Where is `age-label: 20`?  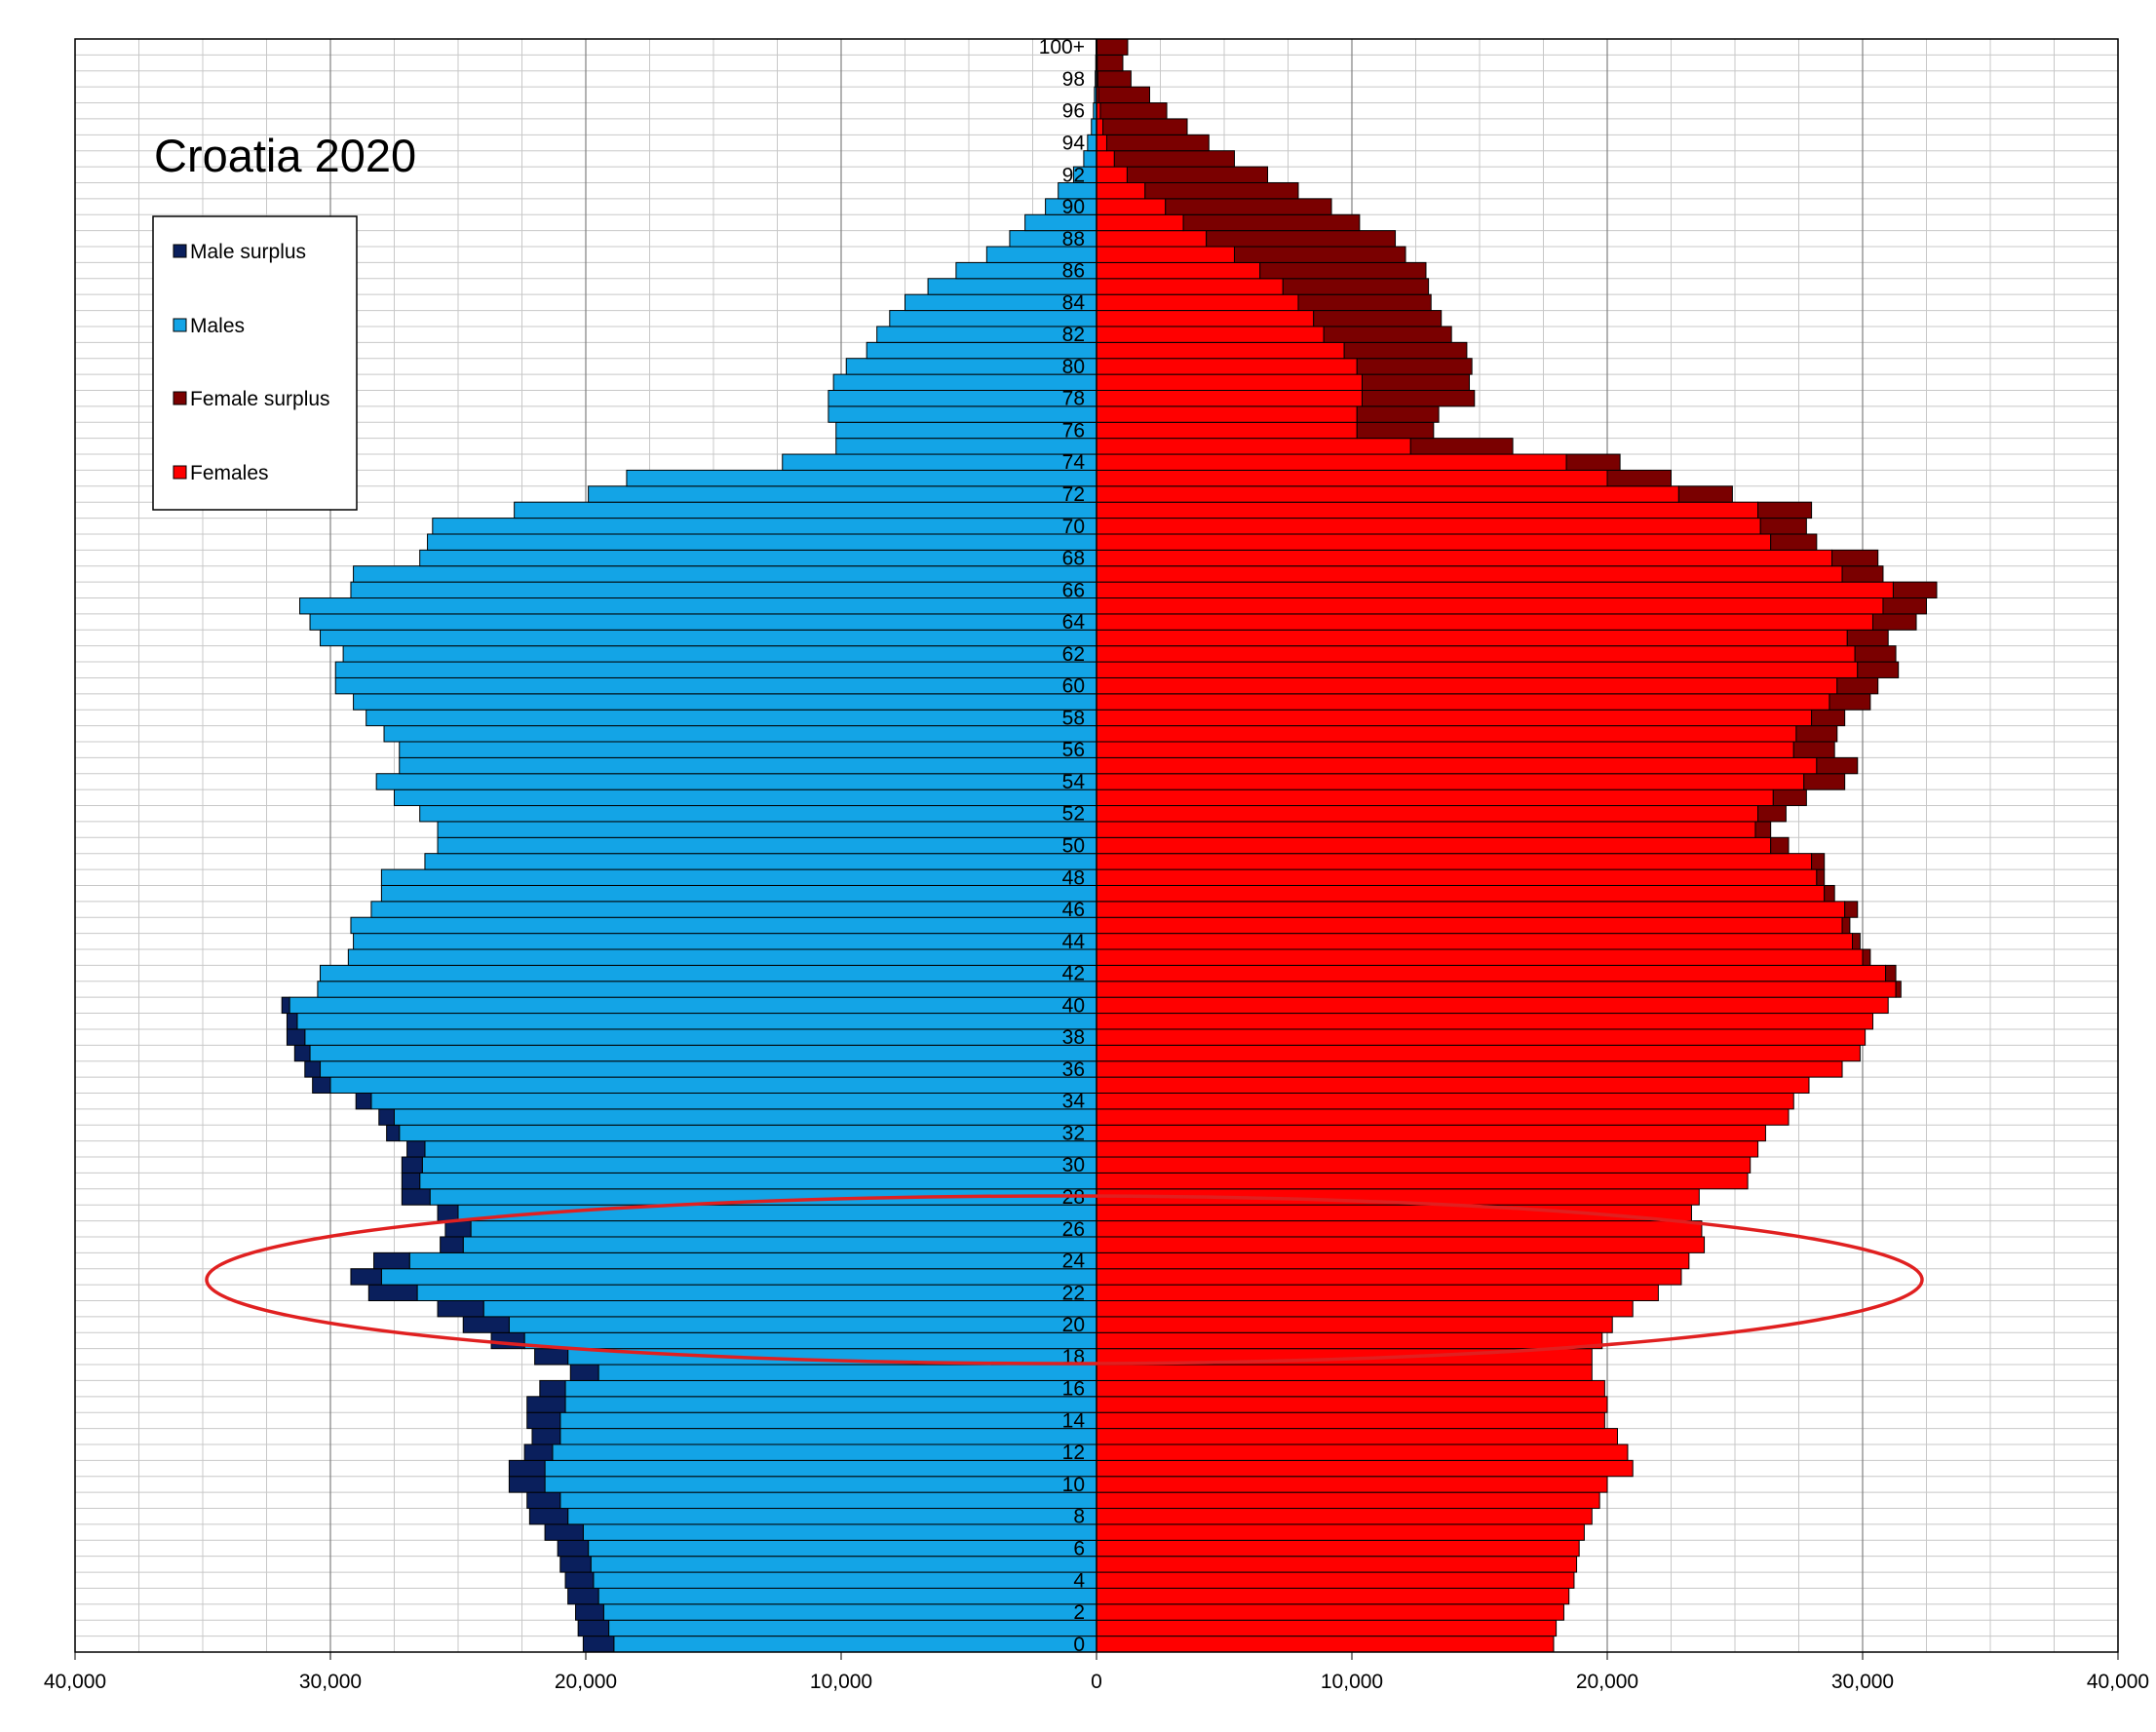
age-label: 20 is located at coordinates (1073, 1325).